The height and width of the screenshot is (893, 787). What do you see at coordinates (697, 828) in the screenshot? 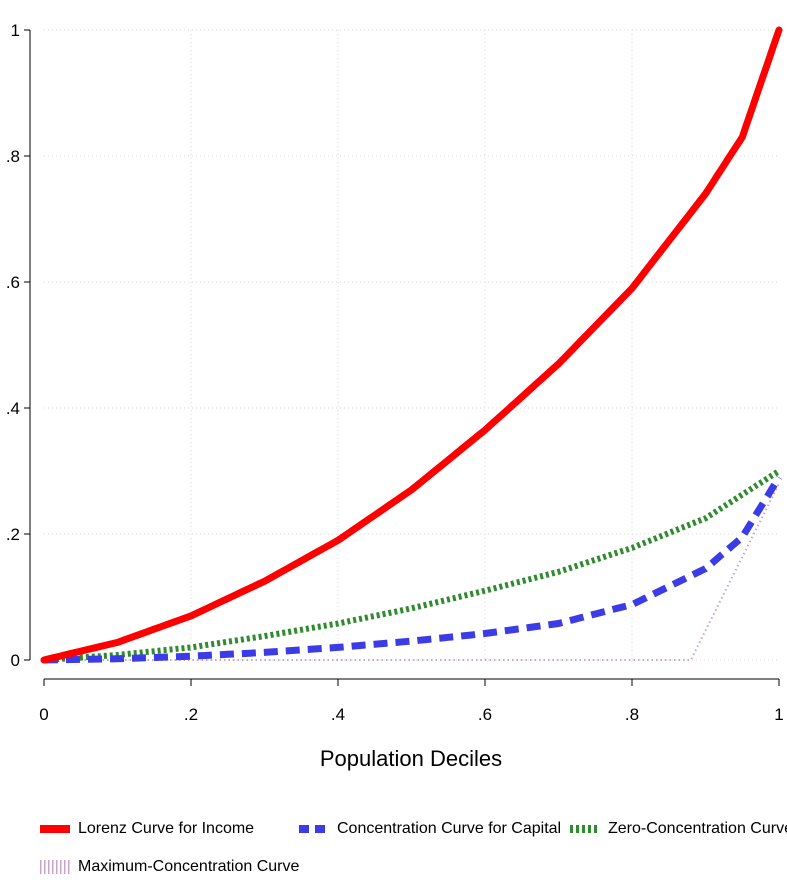
I see `legend-label-zero: Zero-Concentration Curve` at bounding box center [697, 828].